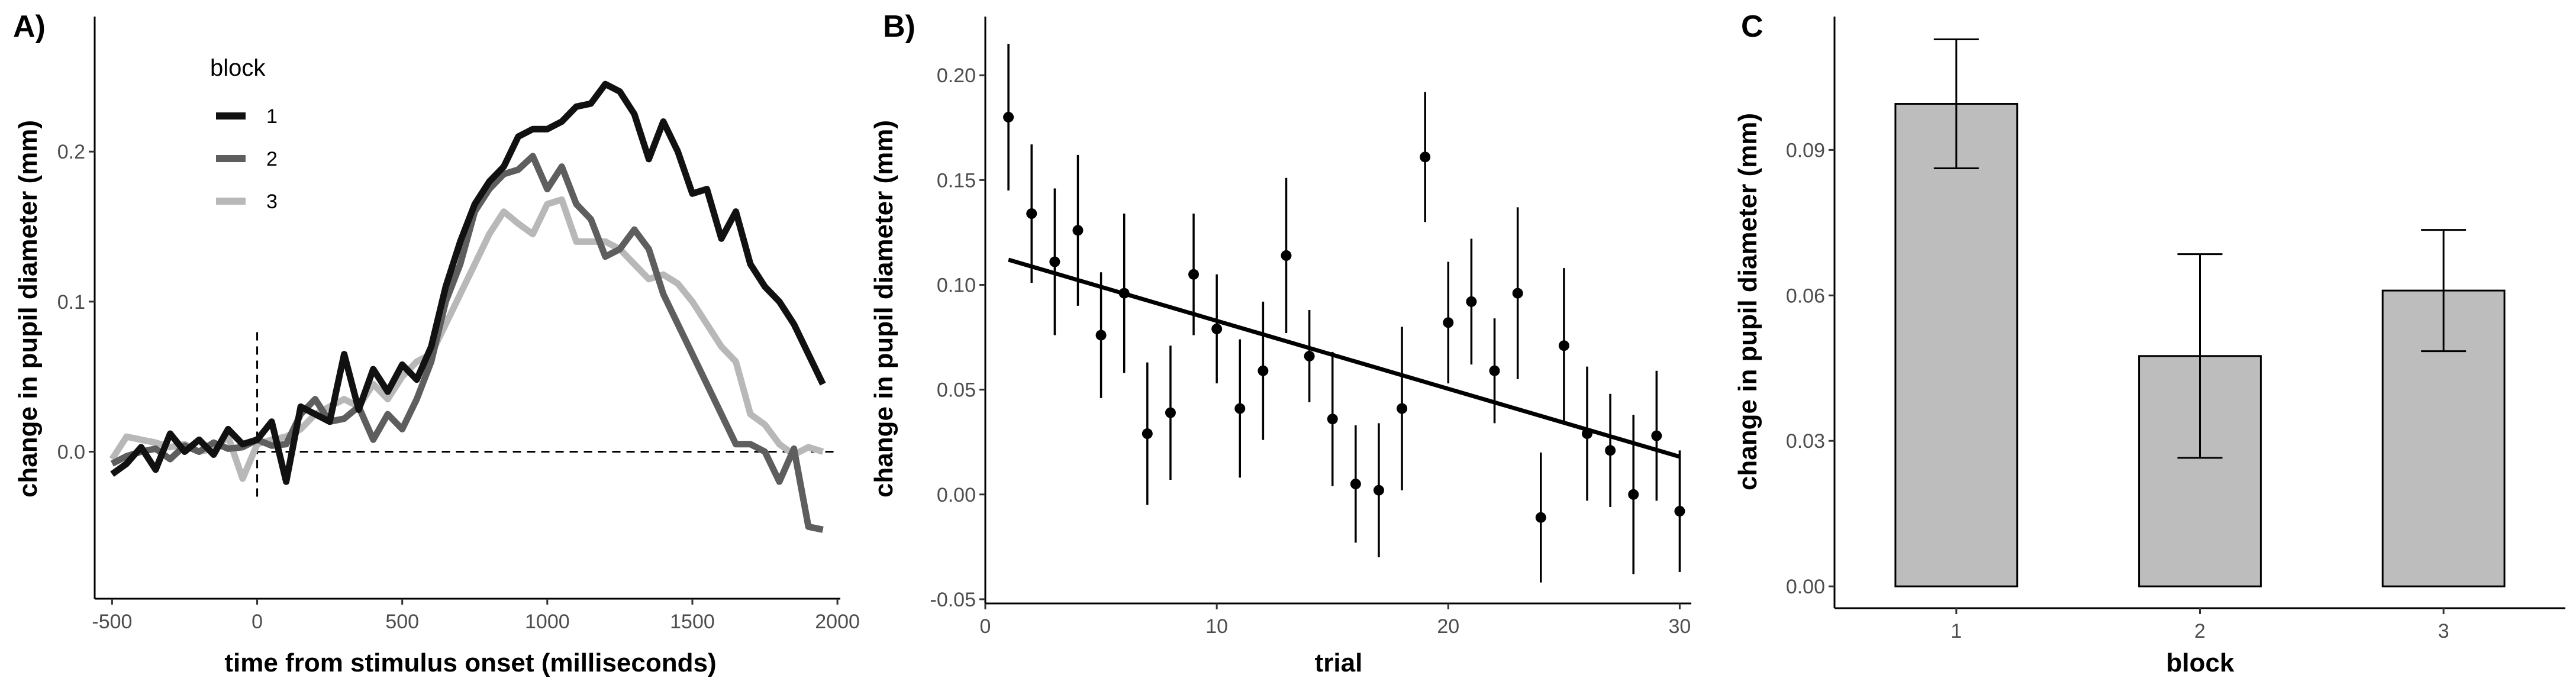 The width and height of the screenshot is (2576, 691). What do you see at coordinates (29, 26) in the screenshot?
I see `panel-a-label: A)` at bounding box center [29, 26].